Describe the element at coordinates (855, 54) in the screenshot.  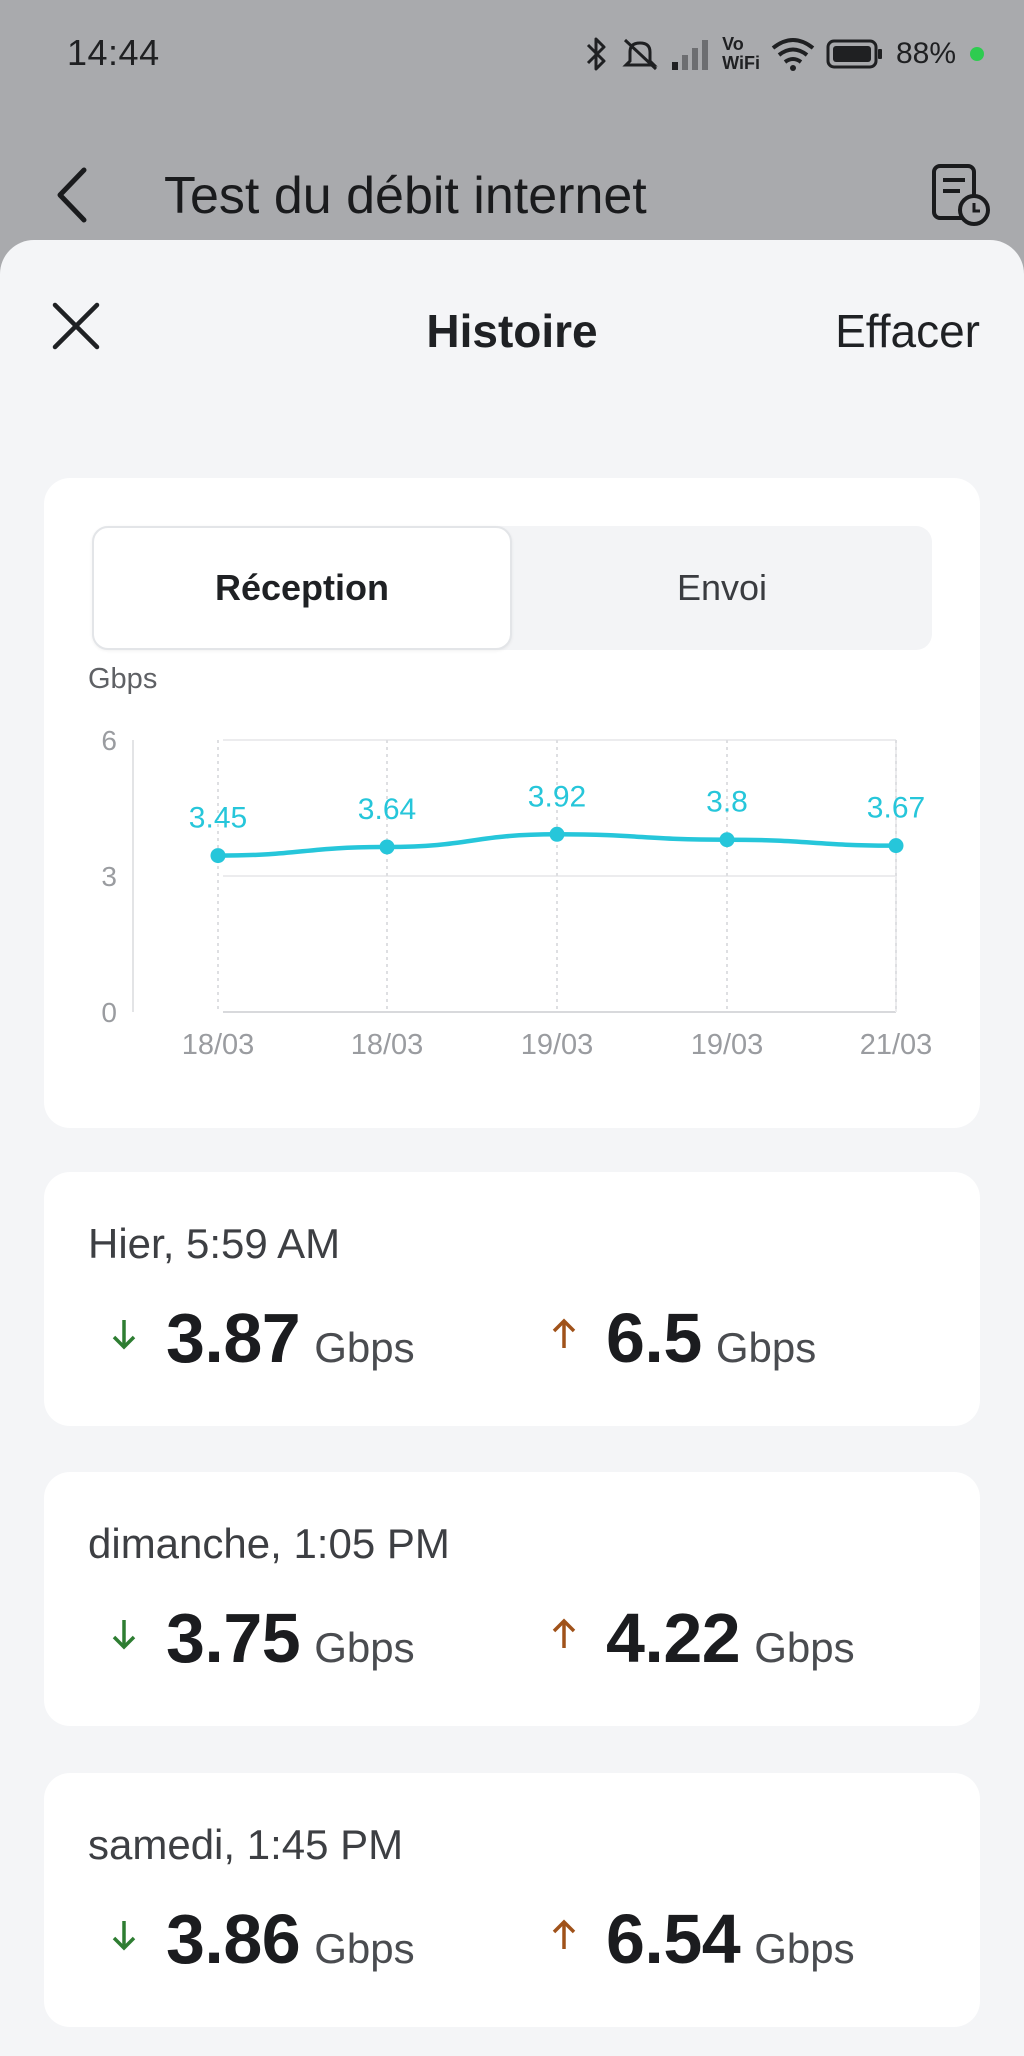
I see `battery-icon` at that location.